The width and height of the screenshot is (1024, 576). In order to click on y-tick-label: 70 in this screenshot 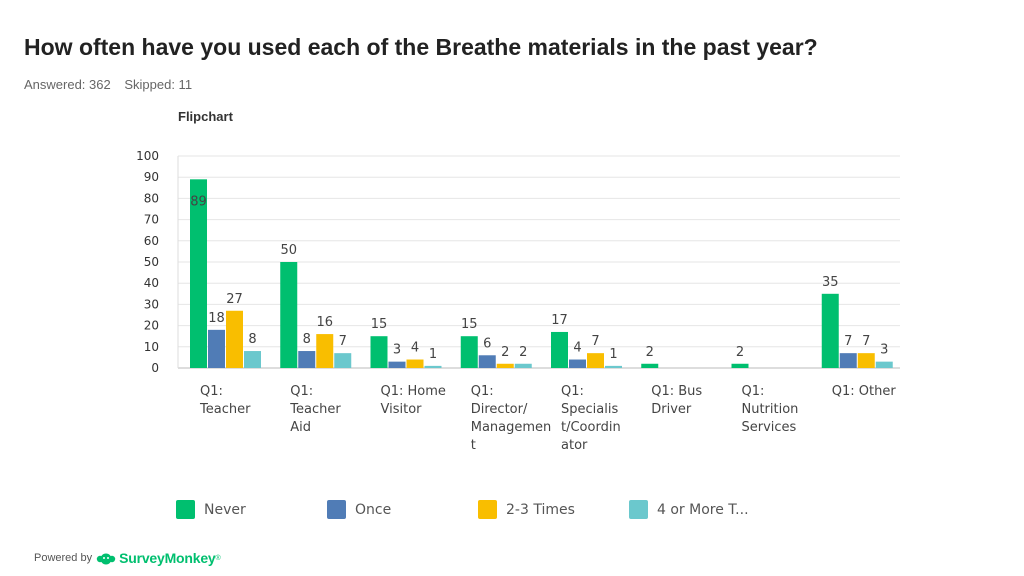, I will do `click(151, 220)`.